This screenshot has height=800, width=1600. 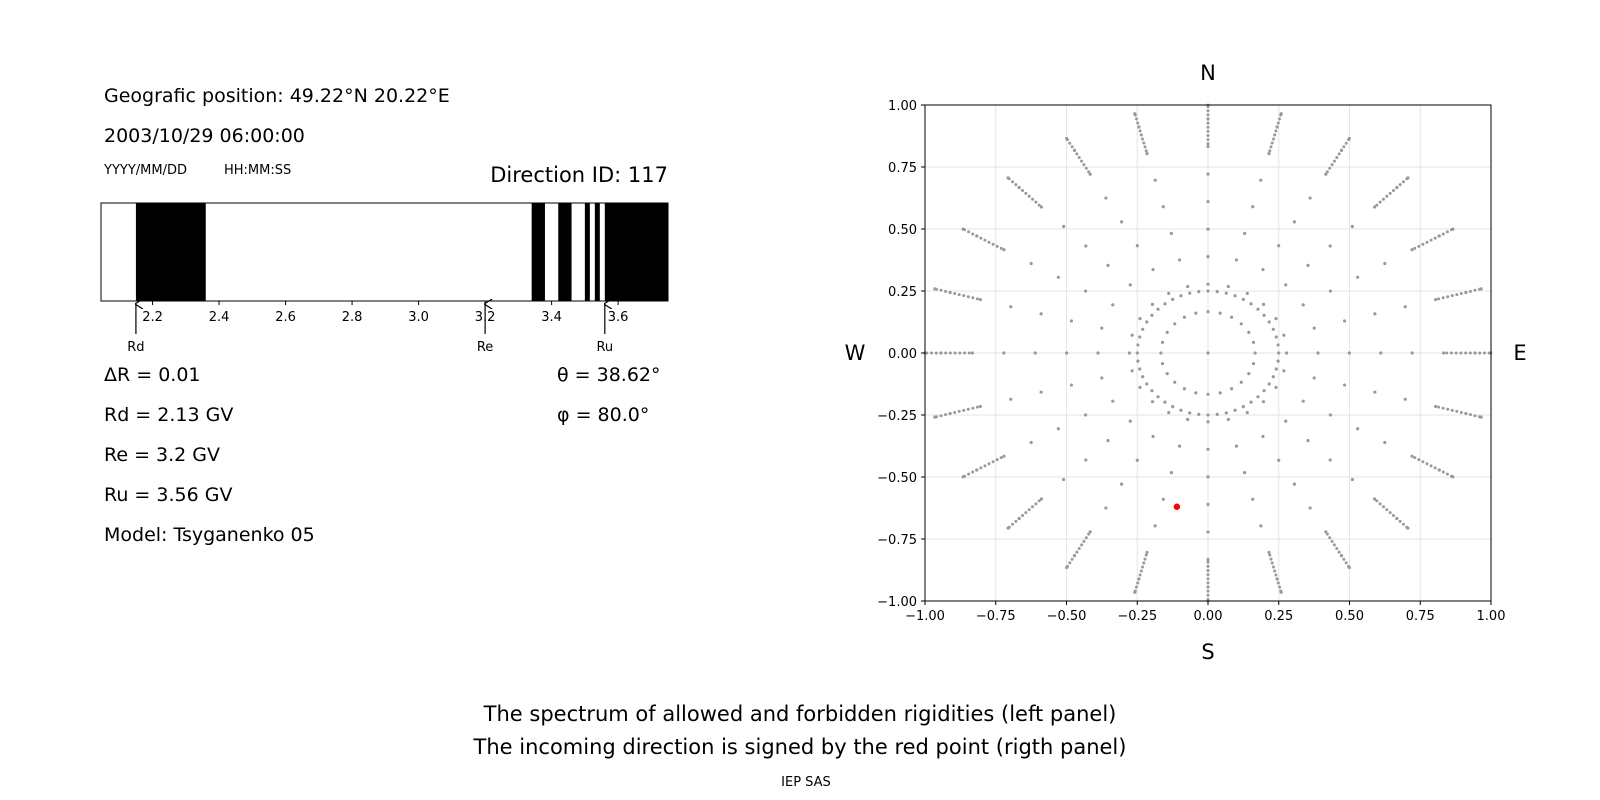 What do you see at coordinates (145, 170) in the screenshot?
I see `date-format-label: YYYY/MM/DD` at bounding box center [145, 170].